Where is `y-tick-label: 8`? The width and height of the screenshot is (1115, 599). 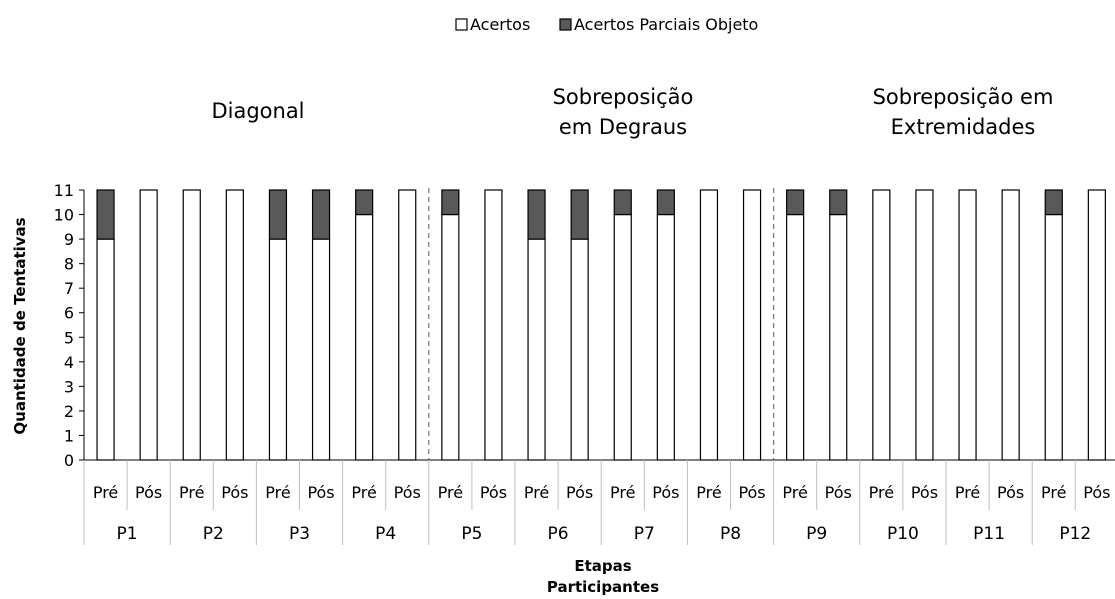
y-tick-label: 8 is located at coordinates (69, 264).